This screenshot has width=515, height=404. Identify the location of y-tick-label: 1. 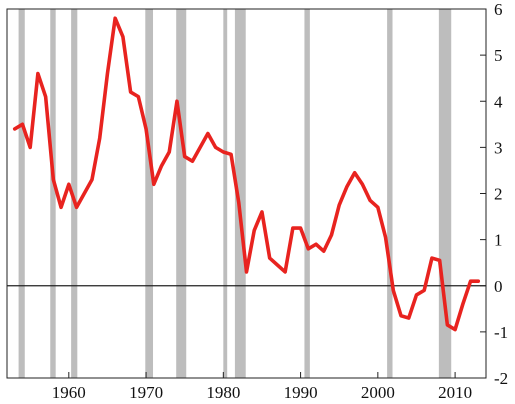
(498, 240).